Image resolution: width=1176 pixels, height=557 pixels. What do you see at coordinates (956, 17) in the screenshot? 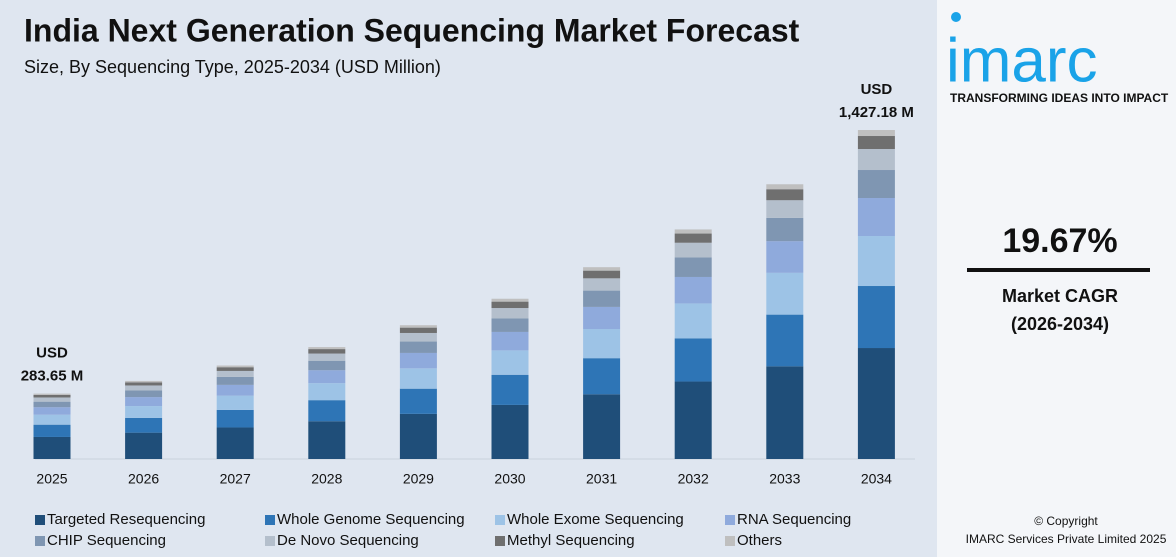
I see `logo-dot` at bounding box center [956, 17].